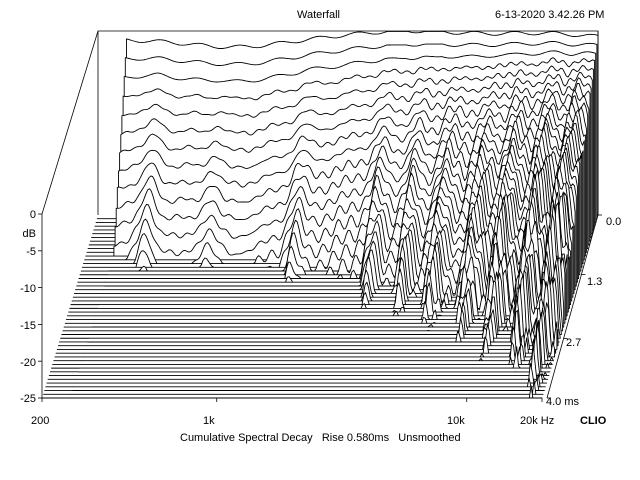 The image size is (640, 480). Describe the element at coordinates (28, 399) in the screenshot. I see `y-tick-label: -25` at that location.